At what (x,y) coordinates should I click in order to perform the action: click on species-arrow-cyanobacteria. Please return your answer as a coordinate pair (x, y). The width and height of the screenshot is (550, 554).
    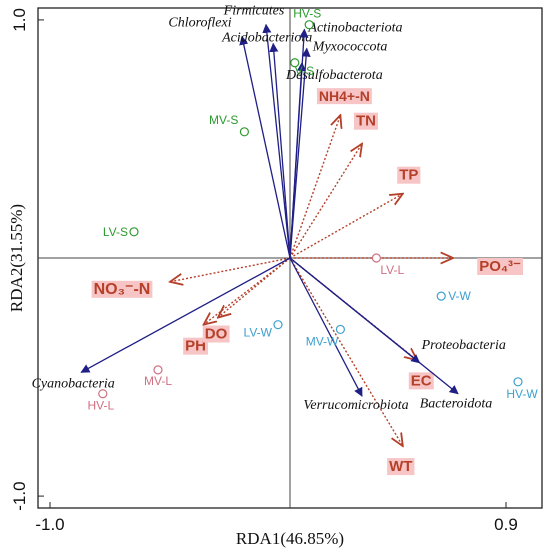
    Looking at the image, I should click on (185, 315).